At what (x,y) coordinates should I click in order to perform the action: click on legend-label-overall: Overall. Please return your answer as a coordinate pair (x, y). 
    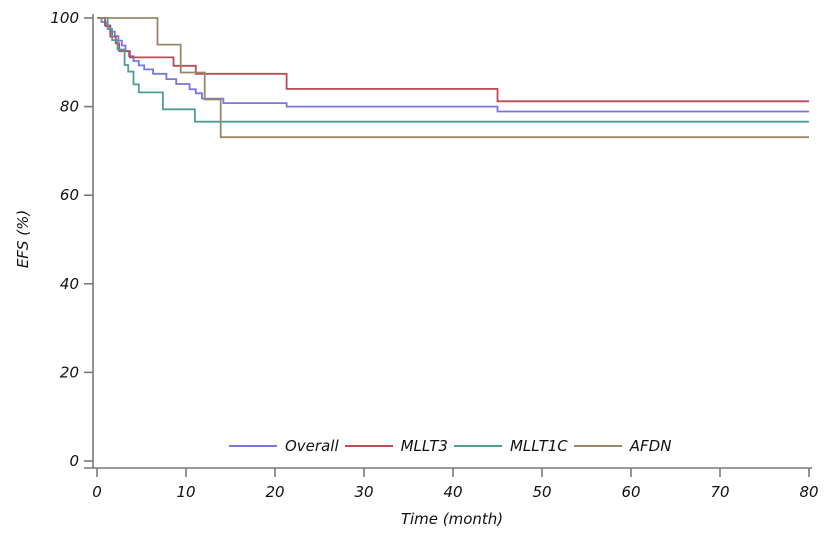
    Looking at the image, I should click on (312, 446).